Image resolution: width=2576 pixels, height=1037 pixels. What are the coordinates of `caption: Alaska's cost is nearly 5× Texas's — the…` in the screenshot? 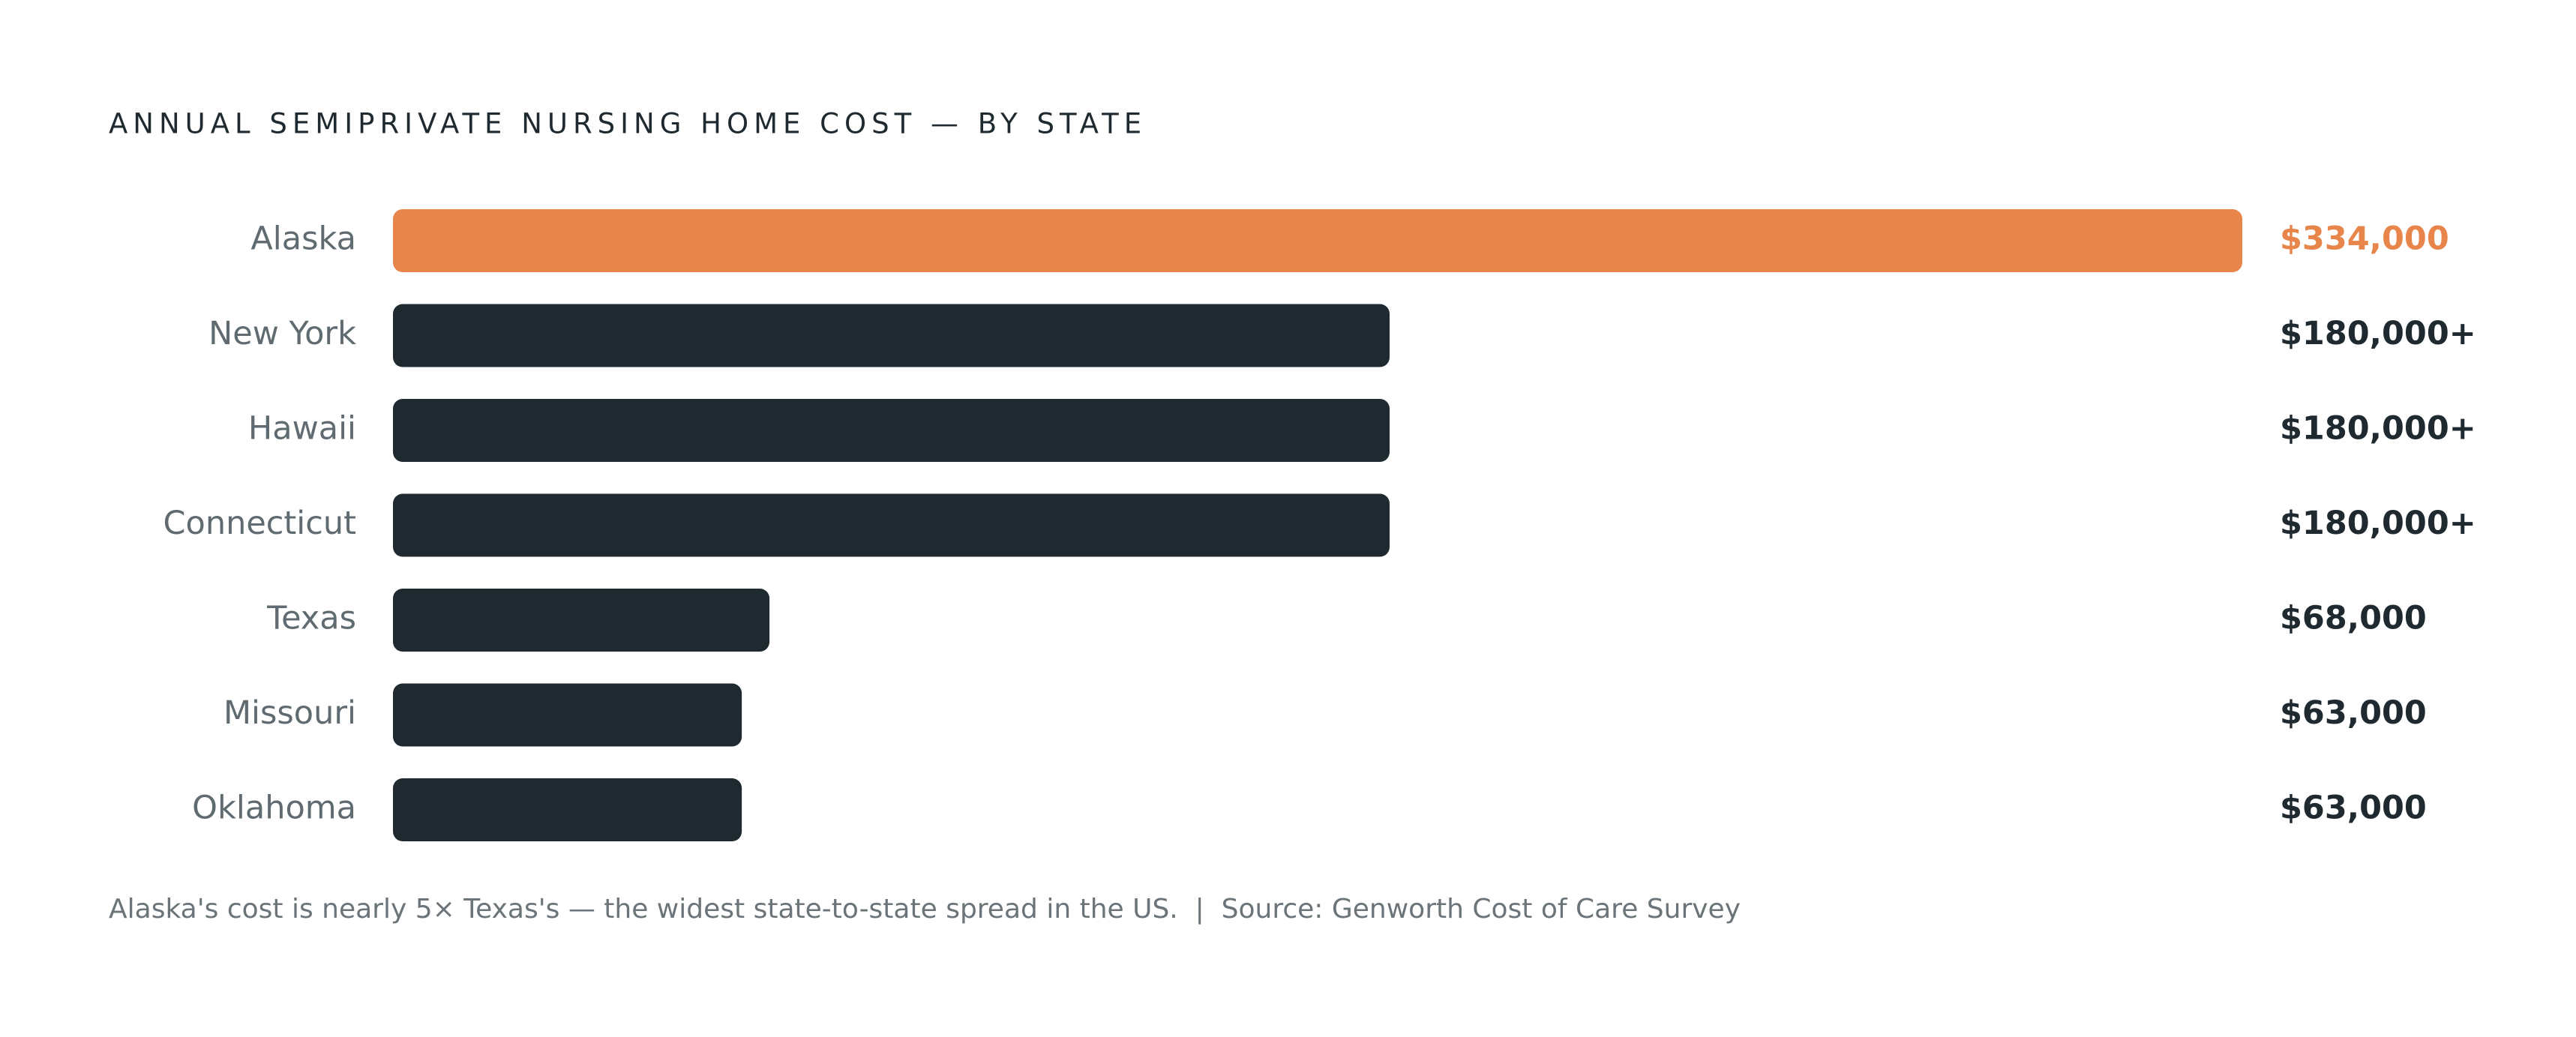 It's located at (925, 909).